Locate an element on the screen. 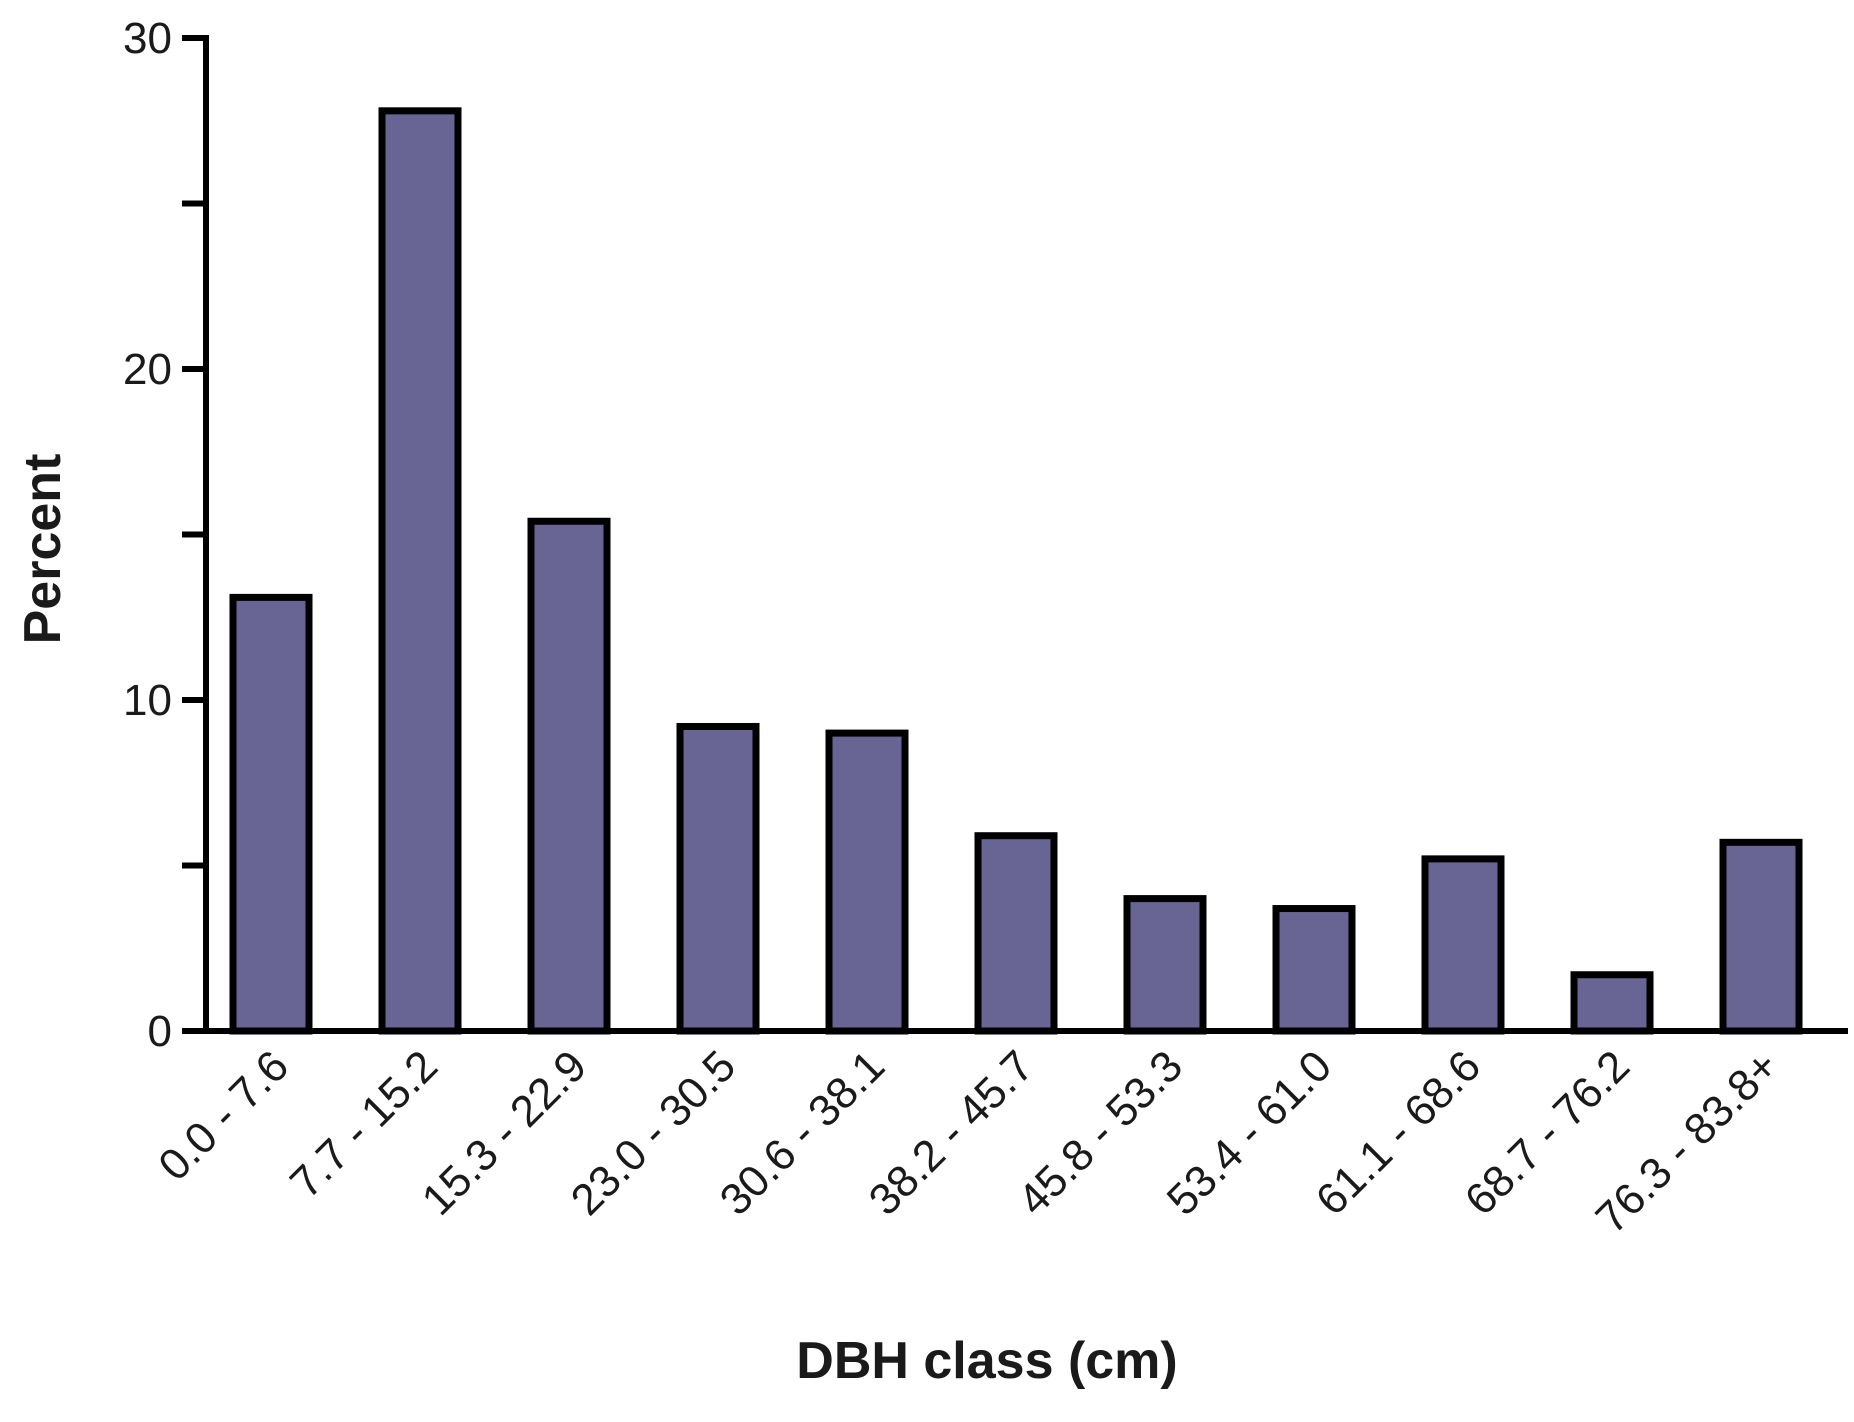 This screenshot has width=1854, height=1422. y-tick-label: 30 is located at coordinates (147, 38).